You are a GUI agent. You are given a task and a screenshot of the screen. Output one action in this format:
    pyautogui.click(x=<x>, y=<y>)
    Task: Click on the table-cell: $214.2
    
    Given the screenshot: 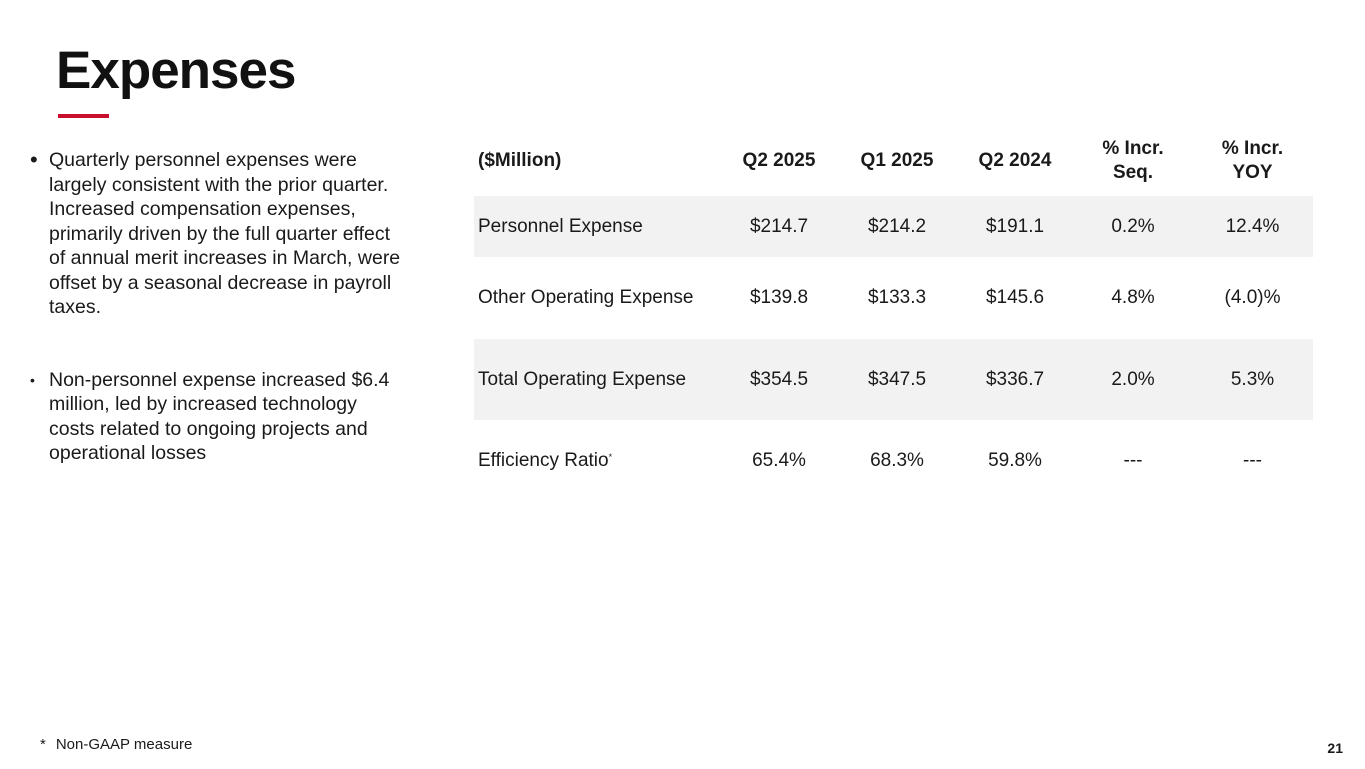 What is the action you would take?
    pyautogui.click(x=897, y=226)
    